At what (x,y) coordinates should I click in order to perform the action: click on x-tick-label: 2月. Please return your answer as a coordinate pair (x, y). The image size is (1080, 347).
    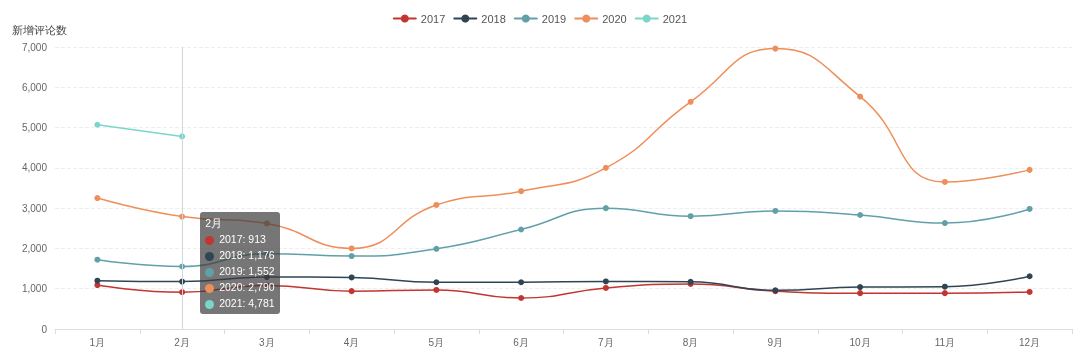
    Looking at the image, I should click on (182, 341).